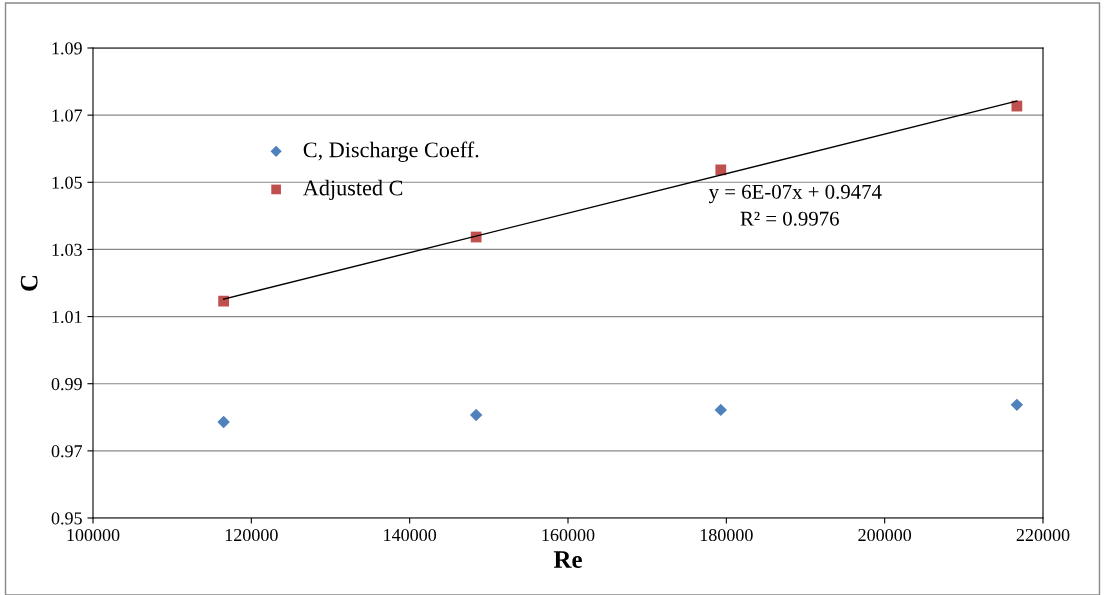  What do you see at coordinates (66, 384) in the screenshot?
I see `y-tick-label: 0.99` at bounding box center [66, 384].